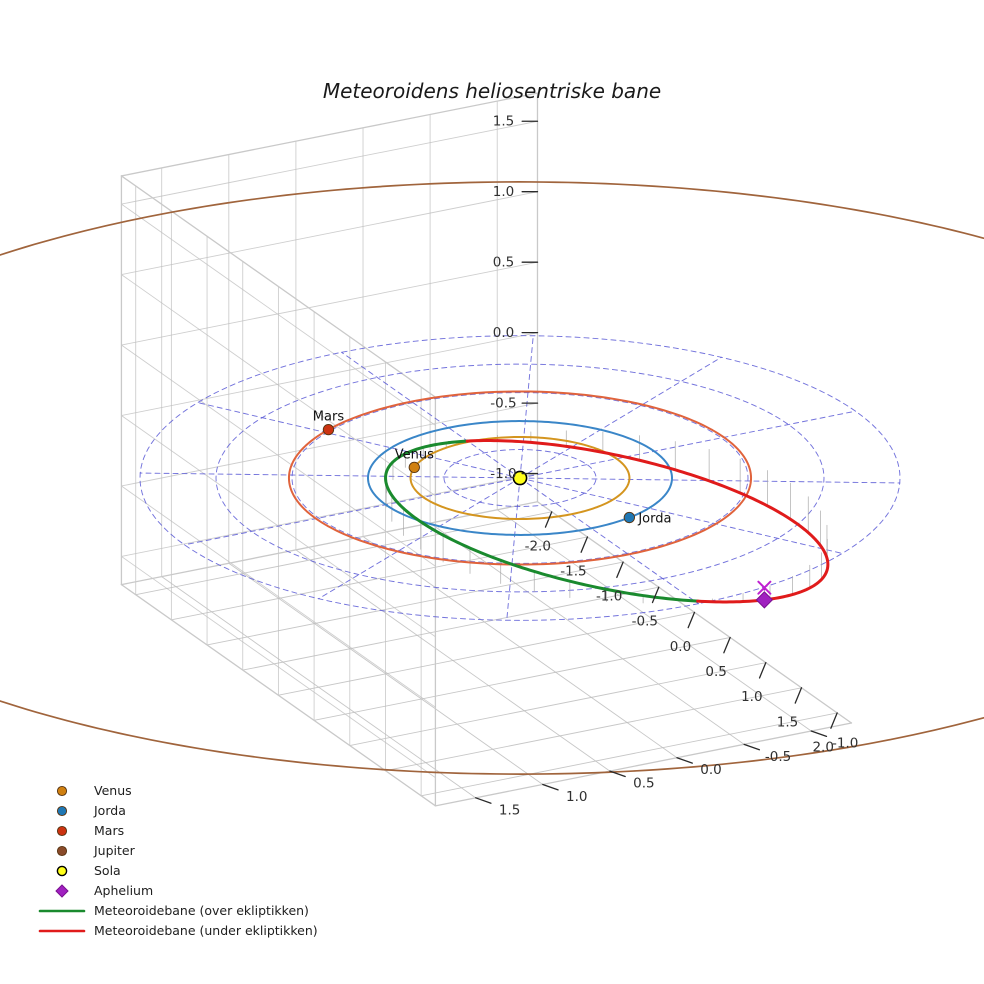 This screenshot has height=984, width=984. I want to click on jorda-body, so click(629, 517).